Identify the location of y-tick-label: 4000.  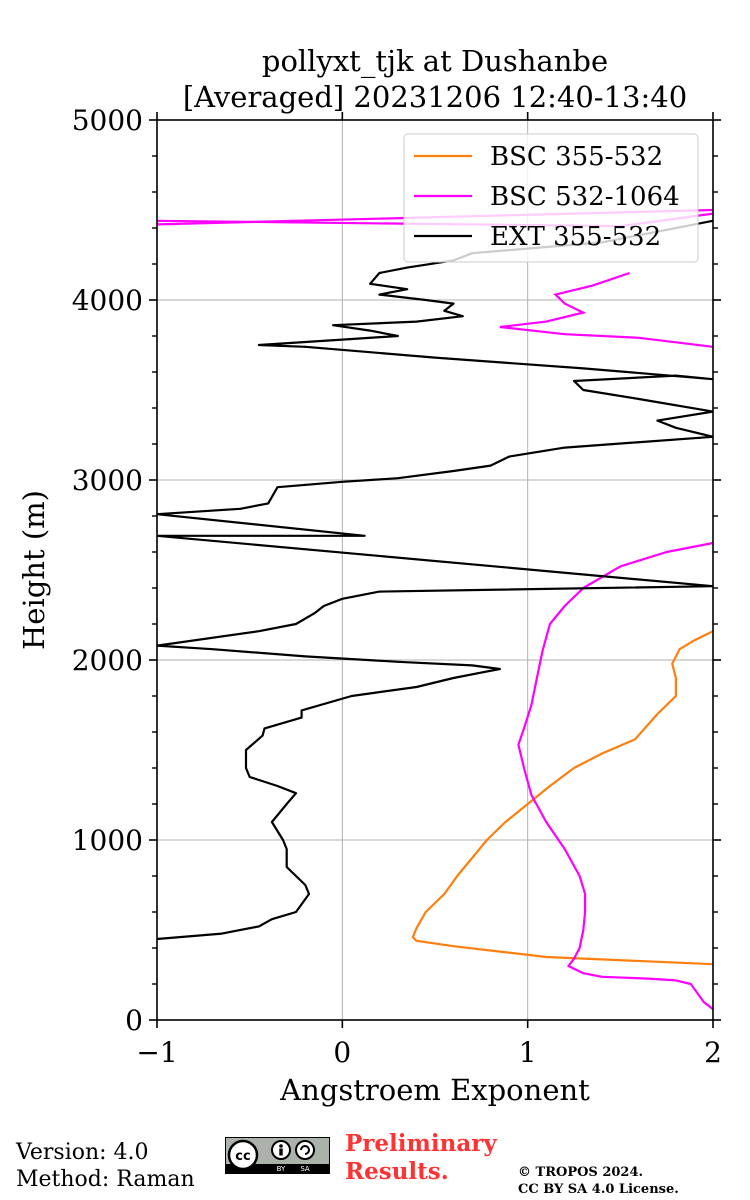
(107, 300).